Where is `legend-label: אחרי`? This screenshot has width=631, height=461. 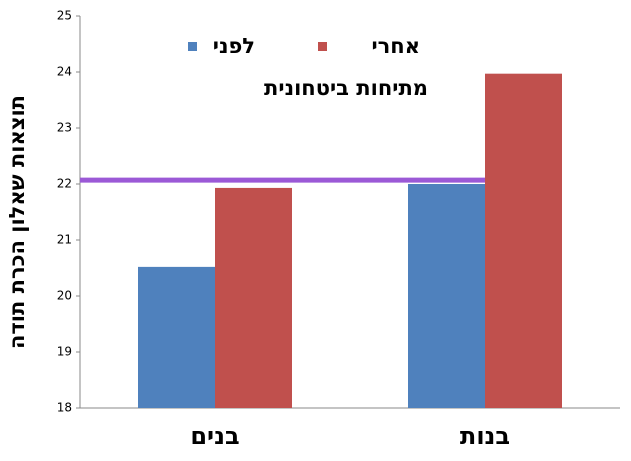 legend-label: אחרי is located at coordinates (395, 46).